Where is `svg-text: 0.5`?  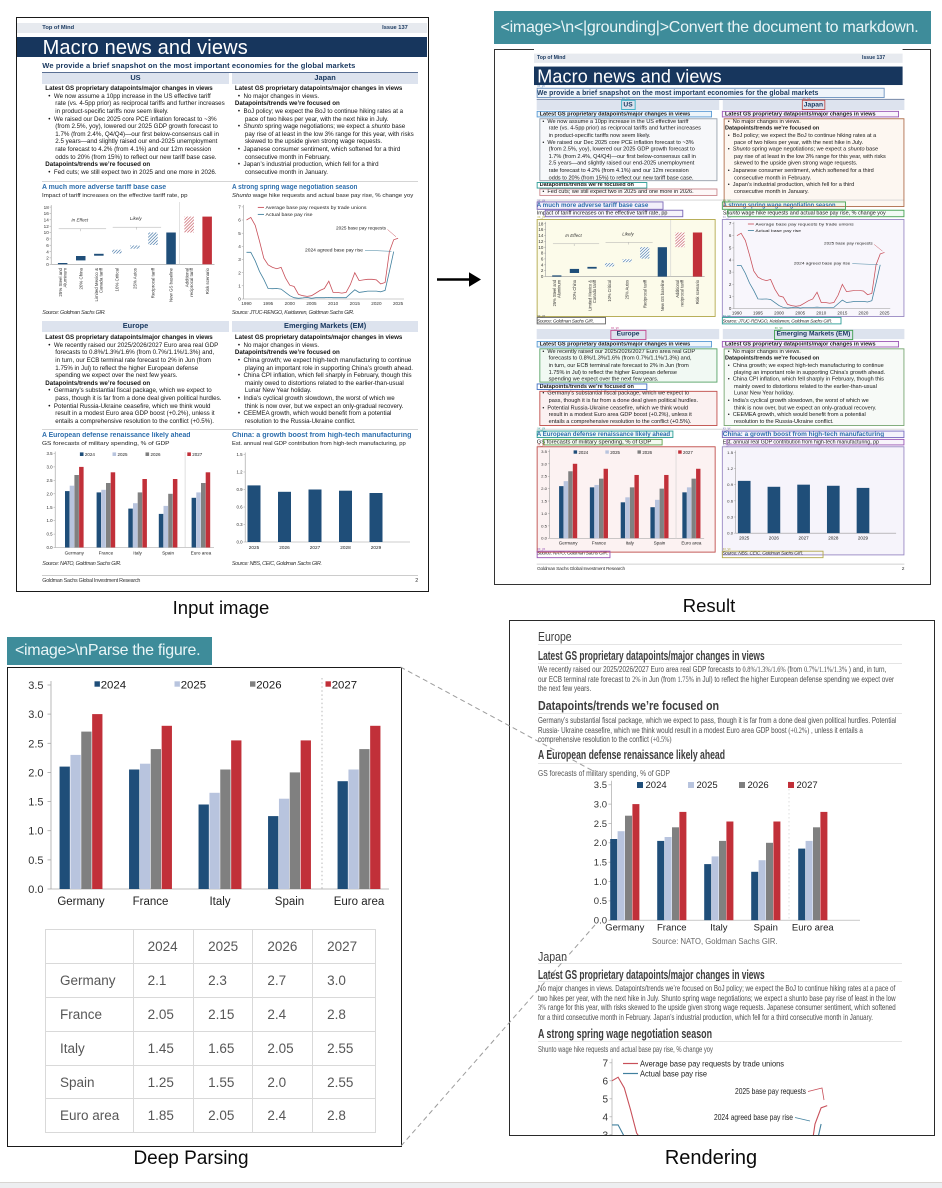
svg-text: 0.5 is located at coordinates (50, 533).